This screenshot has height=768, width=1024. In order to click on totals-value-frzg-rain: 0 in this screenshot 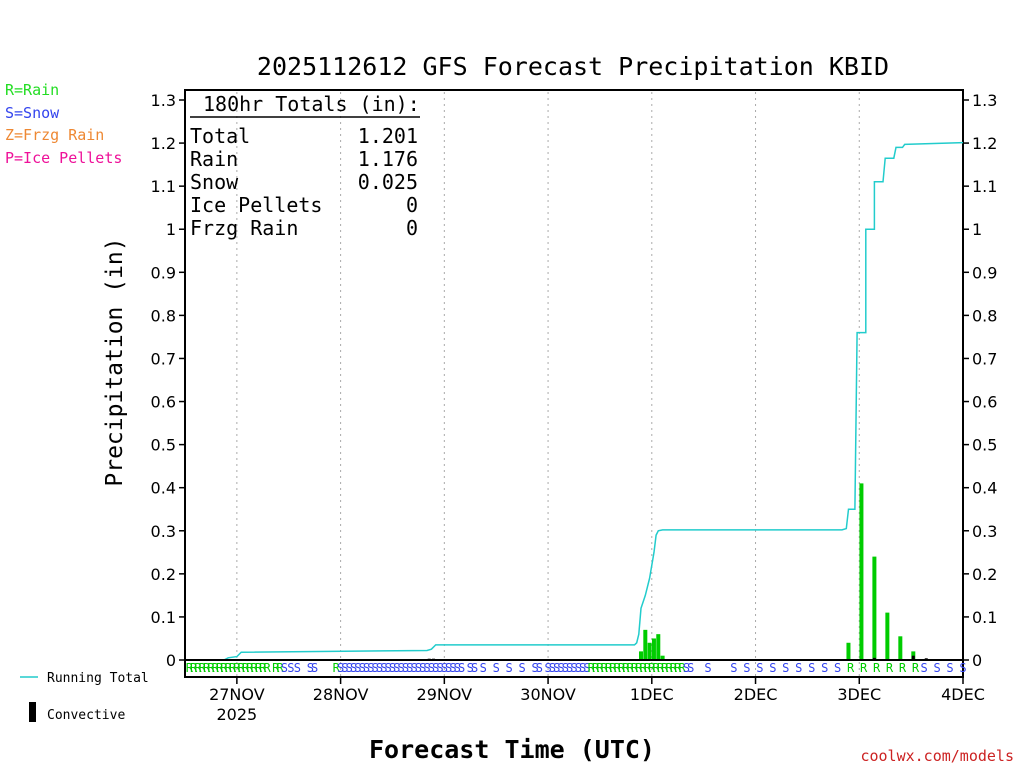, I will do `click(412, 228)`.